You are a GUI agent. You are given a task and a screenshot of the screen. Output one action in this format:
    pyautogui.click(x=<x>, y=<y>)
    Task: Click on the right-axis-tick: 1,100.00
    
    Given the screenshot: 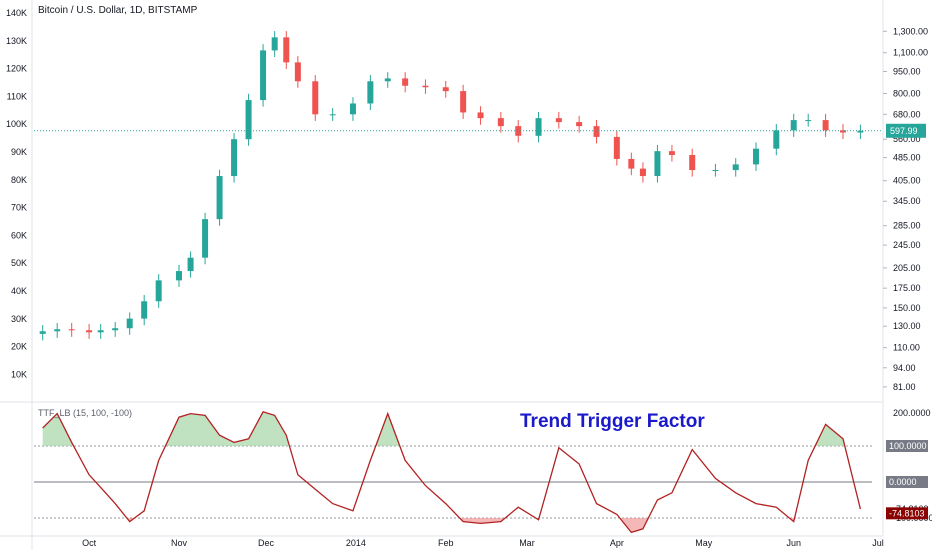 What is the action you would take?
    pyautogui.click(x=910, y=53)
    